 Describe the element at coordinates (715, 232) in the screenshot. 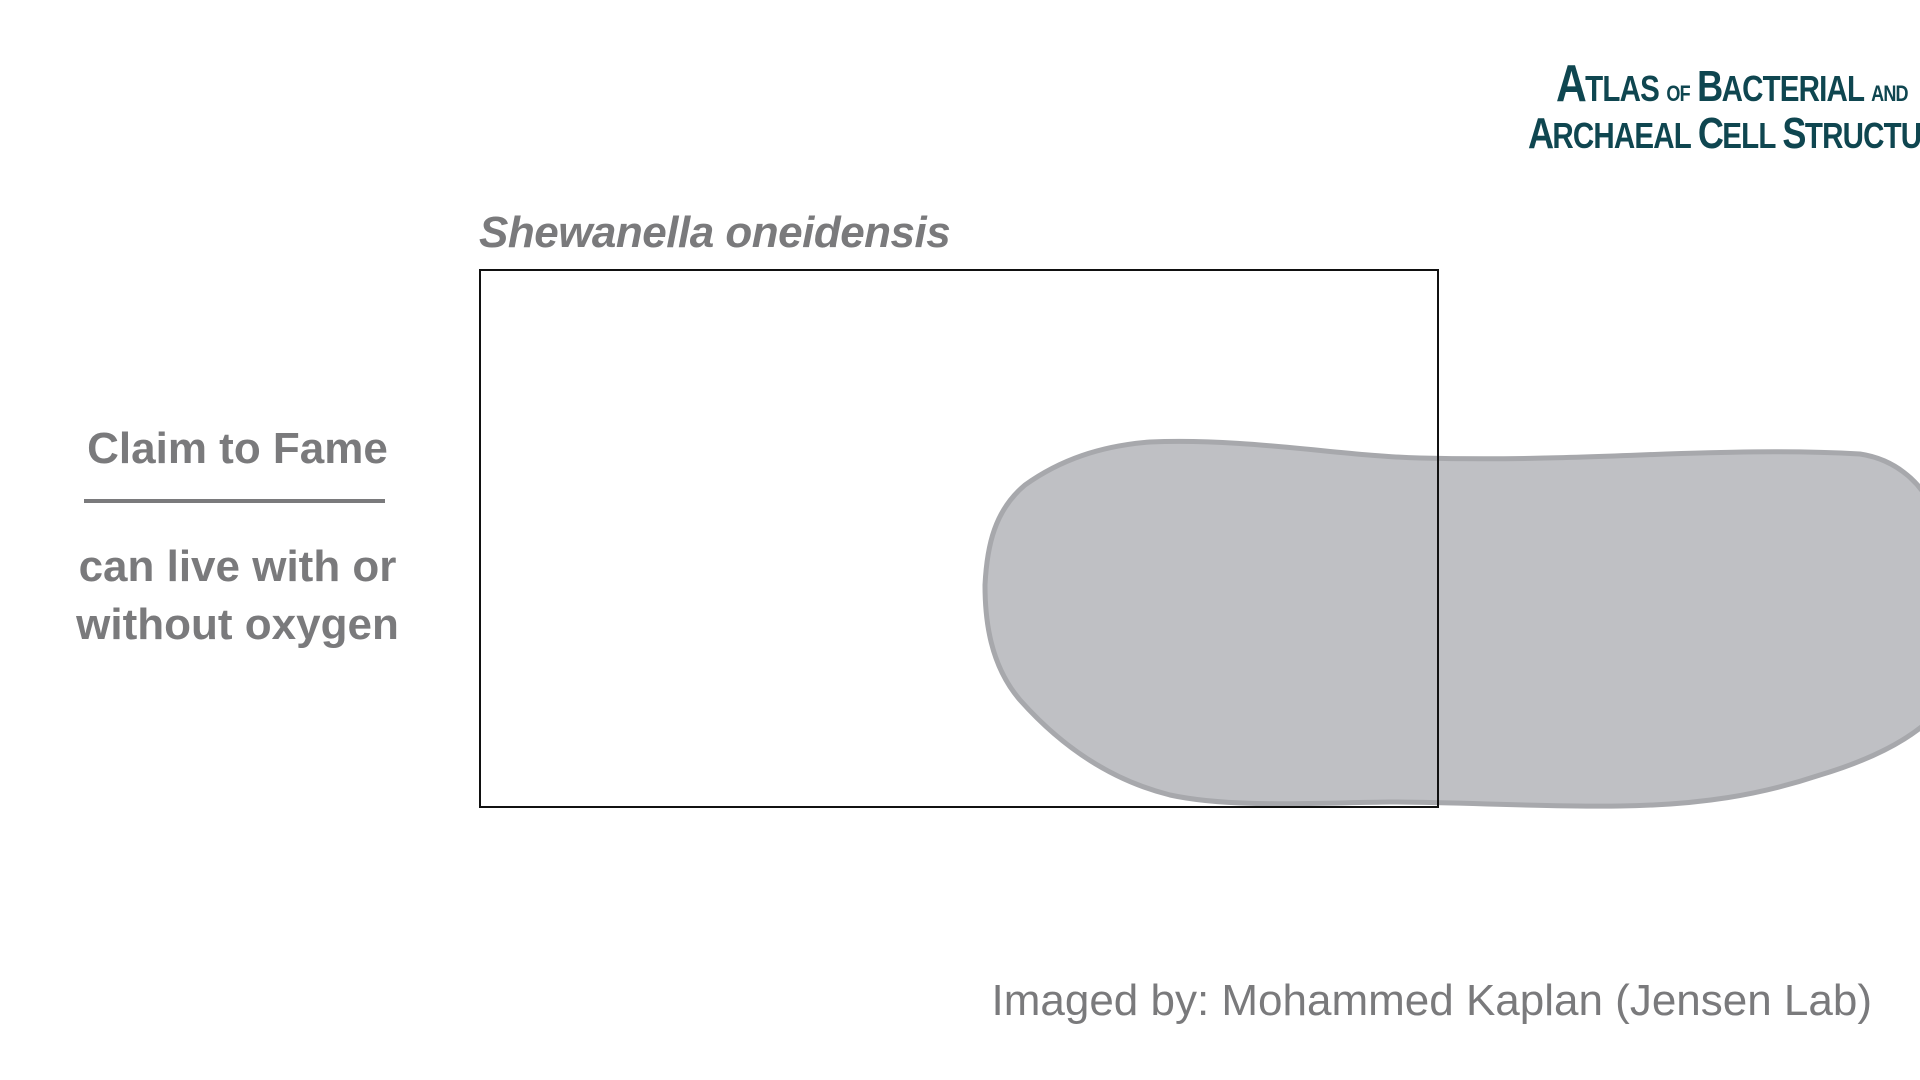

I see `species-title: Shewanella oneidensis` at that location.